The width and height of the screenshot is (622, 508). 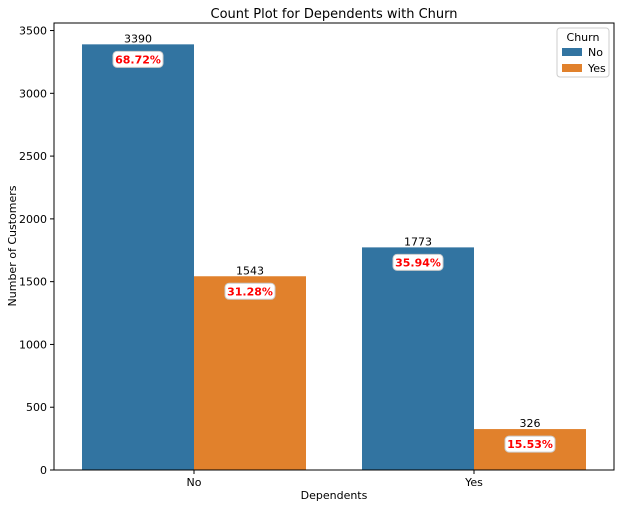 I want to click on count-label: 1543, so click(x=250, y=270).